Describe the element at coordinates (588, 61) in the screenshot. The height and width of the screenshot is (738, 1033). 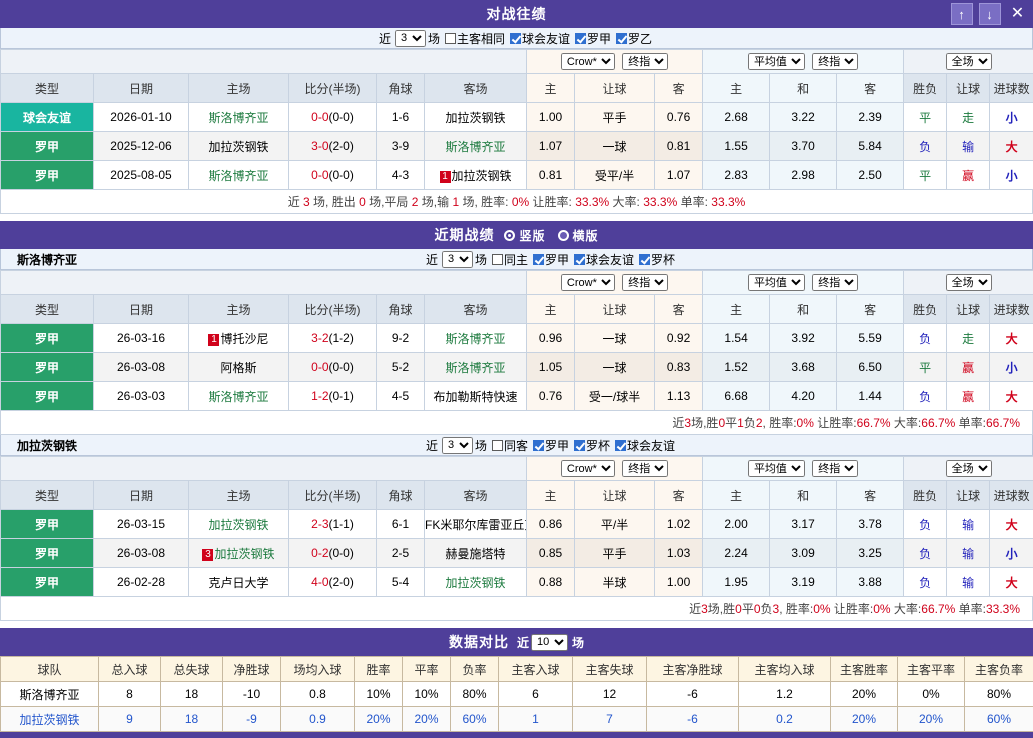
I see `h2h-company-select: Crow*` at that location.